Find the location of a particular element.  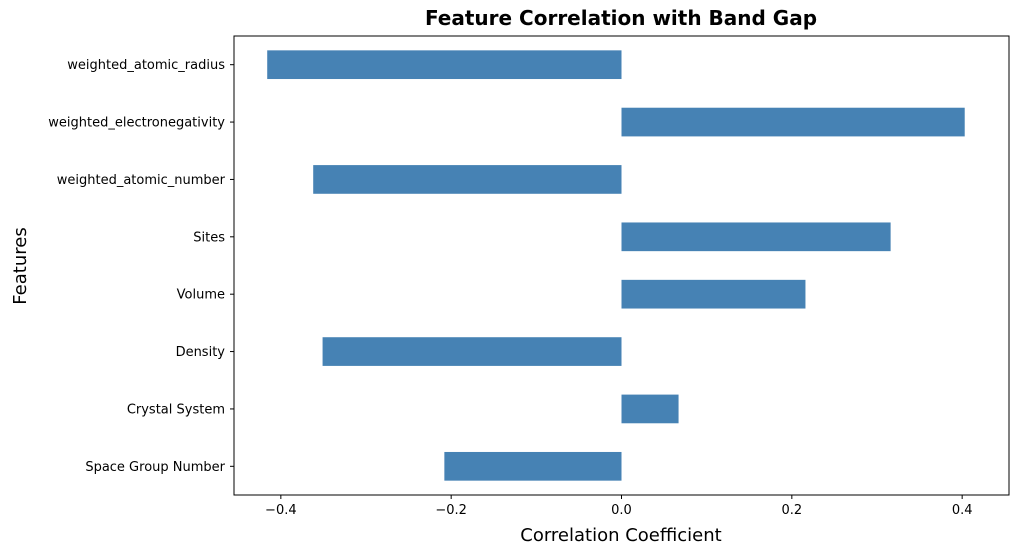

y-tick-label: Density is located at coordinates (201, 352).